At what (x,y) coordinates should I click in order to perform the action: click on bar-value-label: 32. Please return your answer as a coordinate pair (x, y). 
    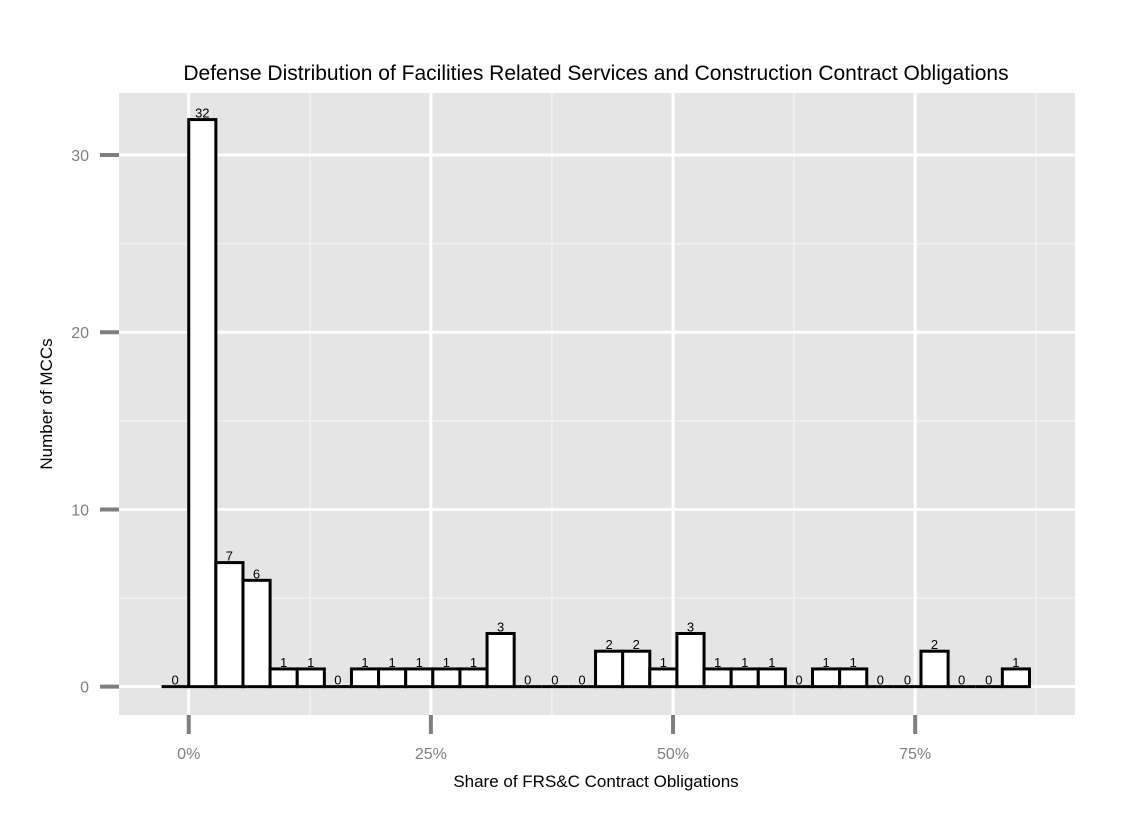
    Looking at the image, I should click on (202, 113).